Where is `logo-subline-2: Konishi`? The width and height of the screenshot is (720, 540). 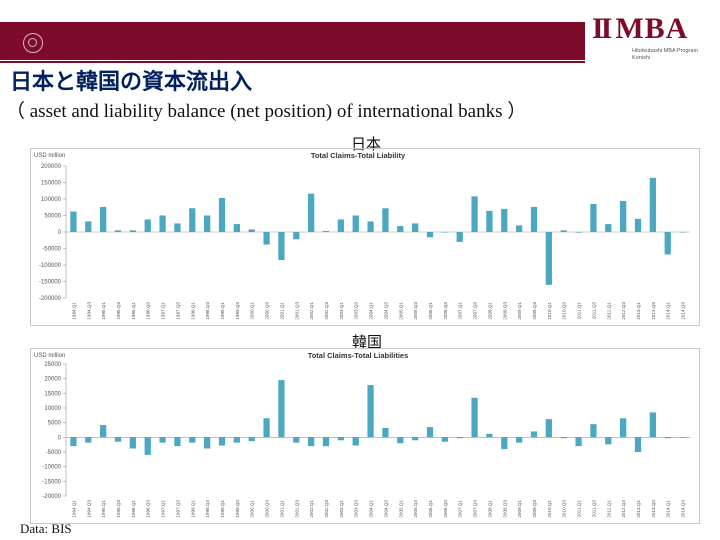
logo-subline-2: Konishi is located at coordinates (641, 58).